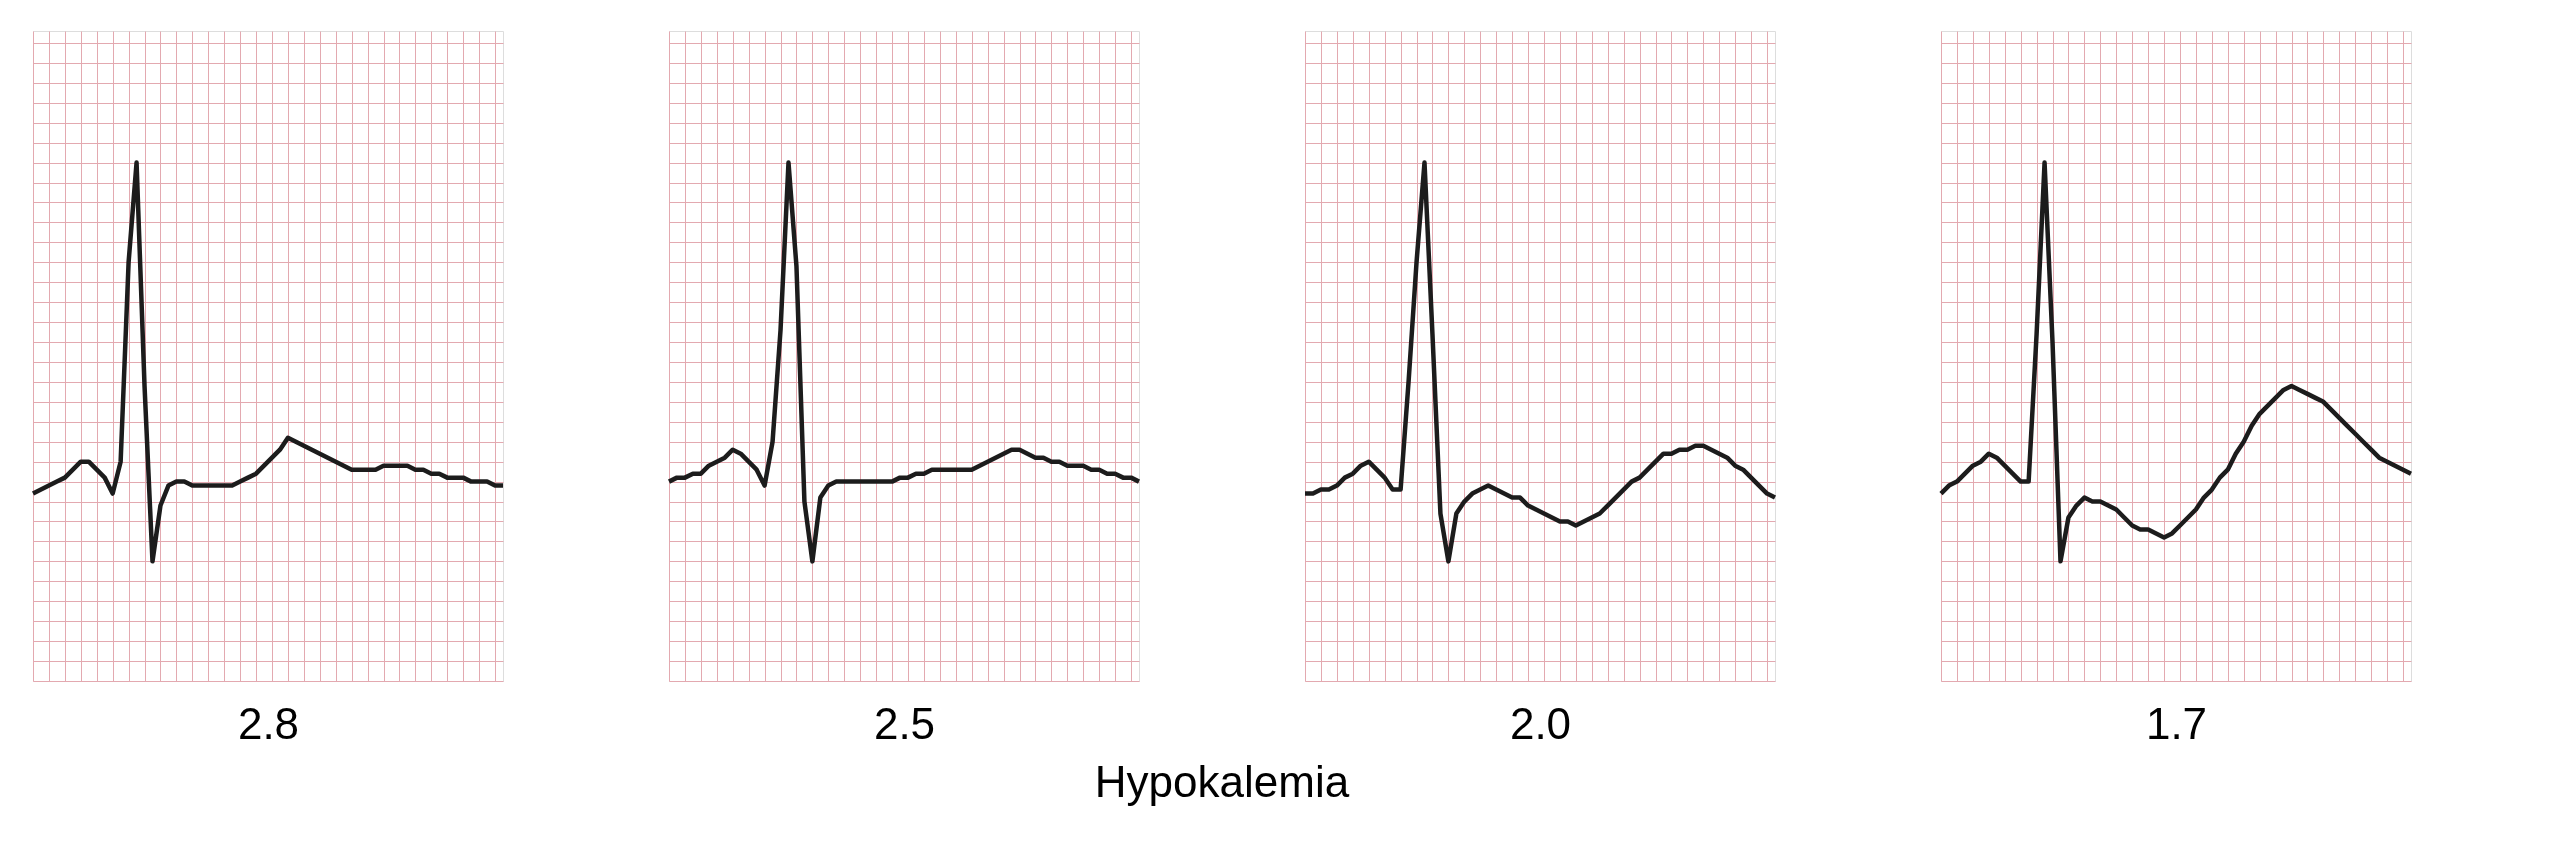 The width and height of the screenshot is (2560, 858). What do you see at coordinates (2176, 723) in the screenshot?
I see `x-axis-title: 1.7` at bounding box center [2176, 723].